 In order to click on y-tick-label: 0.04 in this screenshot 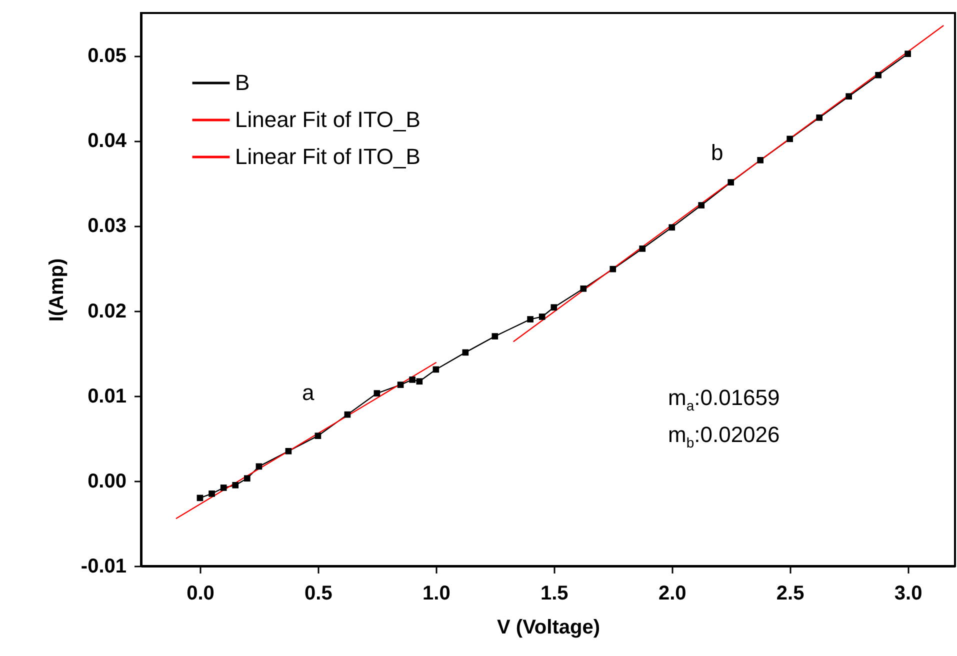, I will do `click(108, 141)`.